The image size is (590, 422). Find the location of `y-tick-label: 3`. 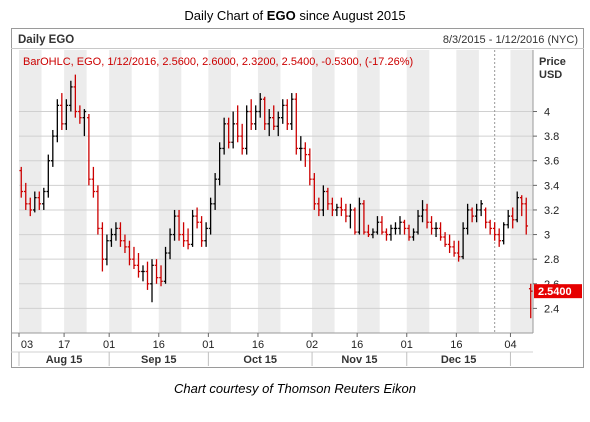

y-tick-label: 3 is located at coordinates (547, 236).